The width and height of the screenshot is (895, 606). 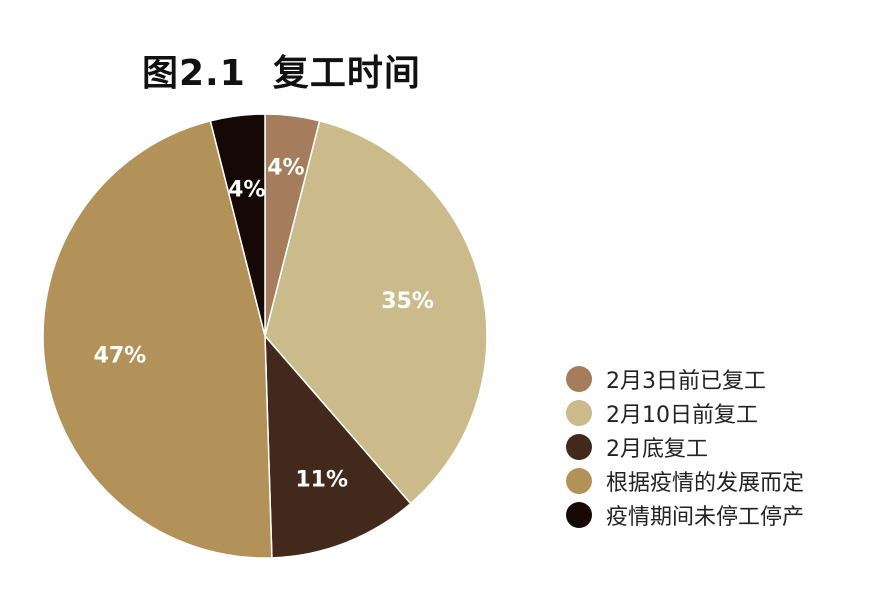 I want to click on legend-item: 2月3日前已复工, so click(x=726, y=379).